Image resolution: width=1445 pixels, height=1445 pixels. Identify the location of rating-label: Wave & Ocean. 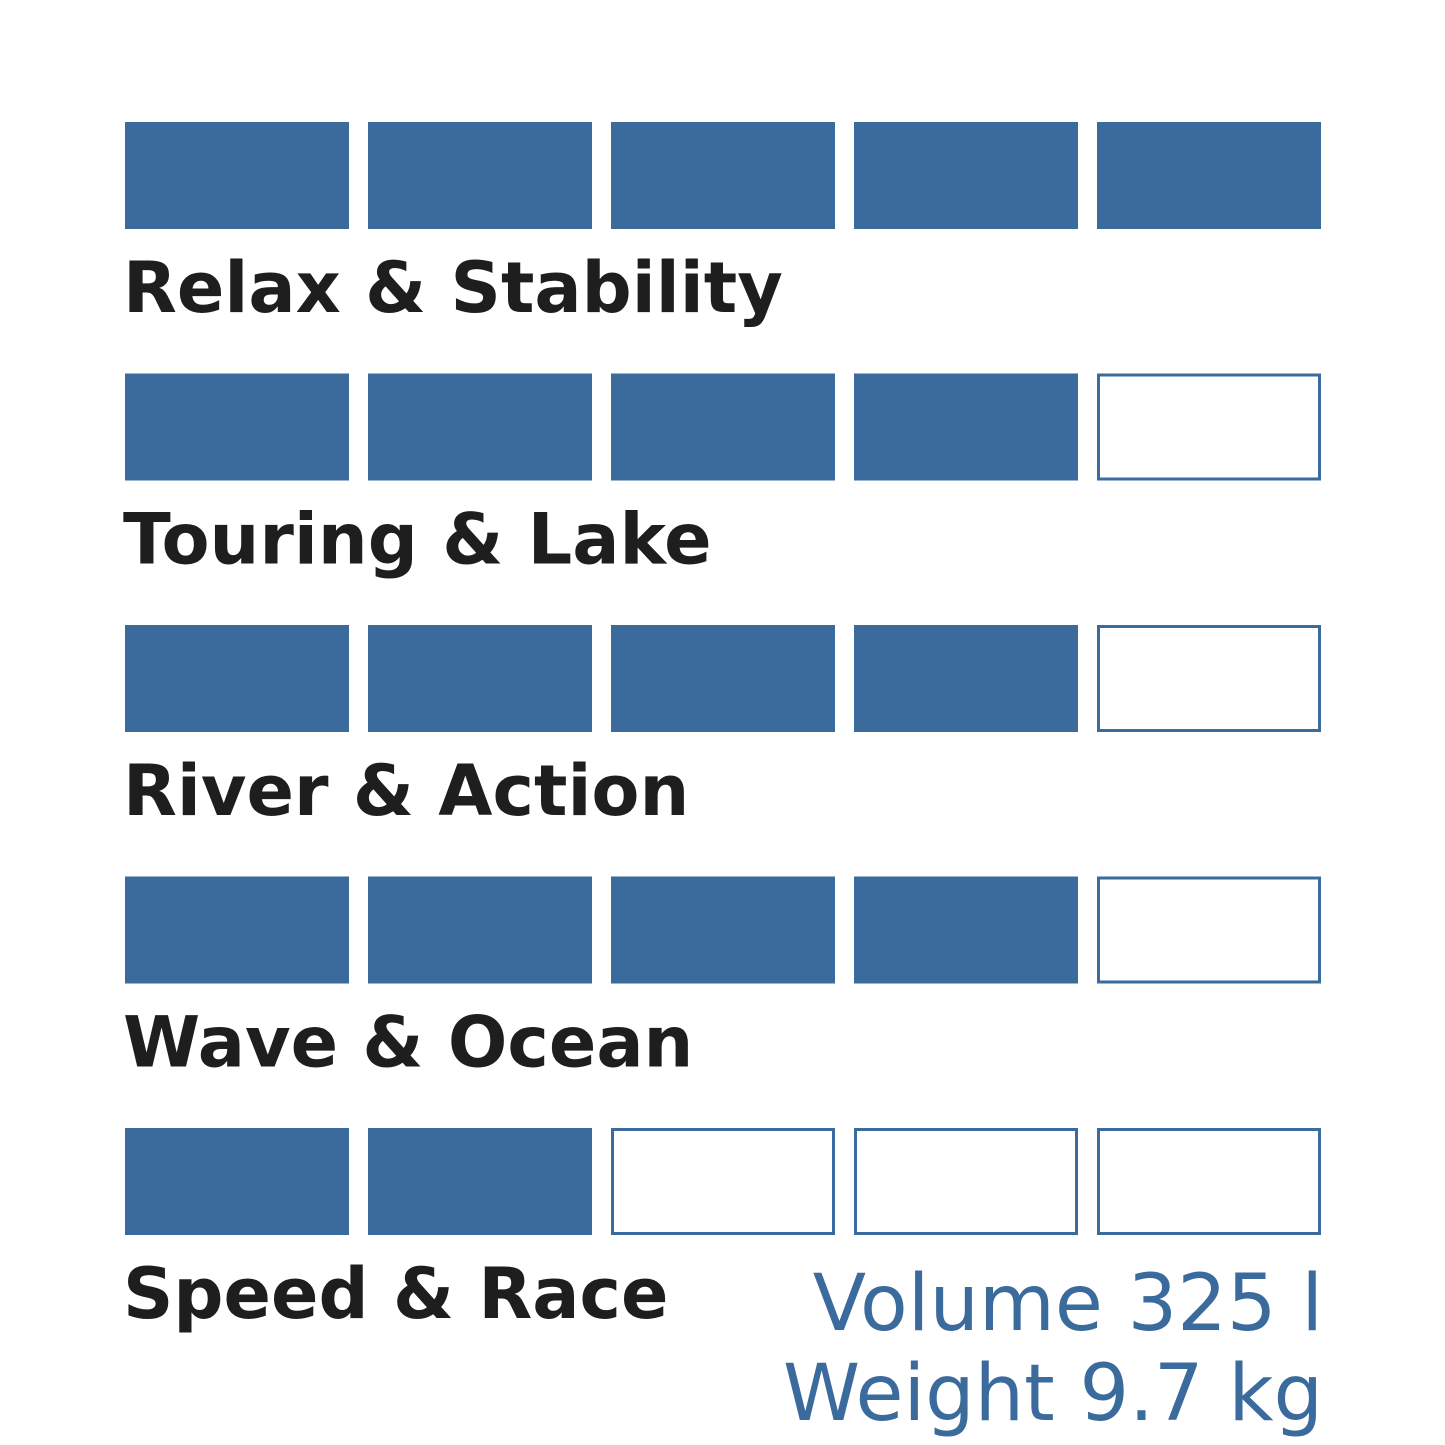
(408, 1043).